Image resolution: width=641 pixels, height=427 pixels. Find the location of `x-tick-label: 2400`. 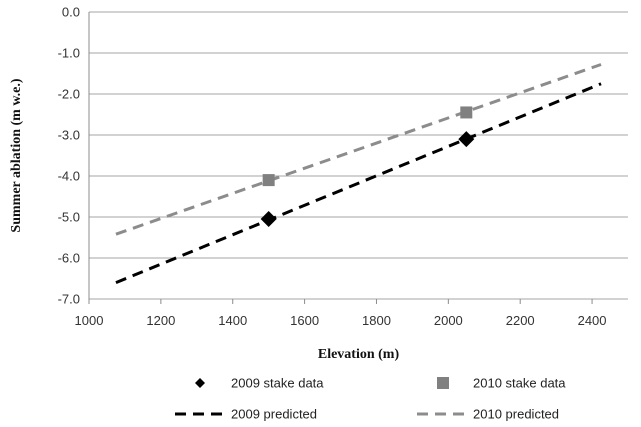

x-tick-label: 2400 is located at coordinates (592, 320).